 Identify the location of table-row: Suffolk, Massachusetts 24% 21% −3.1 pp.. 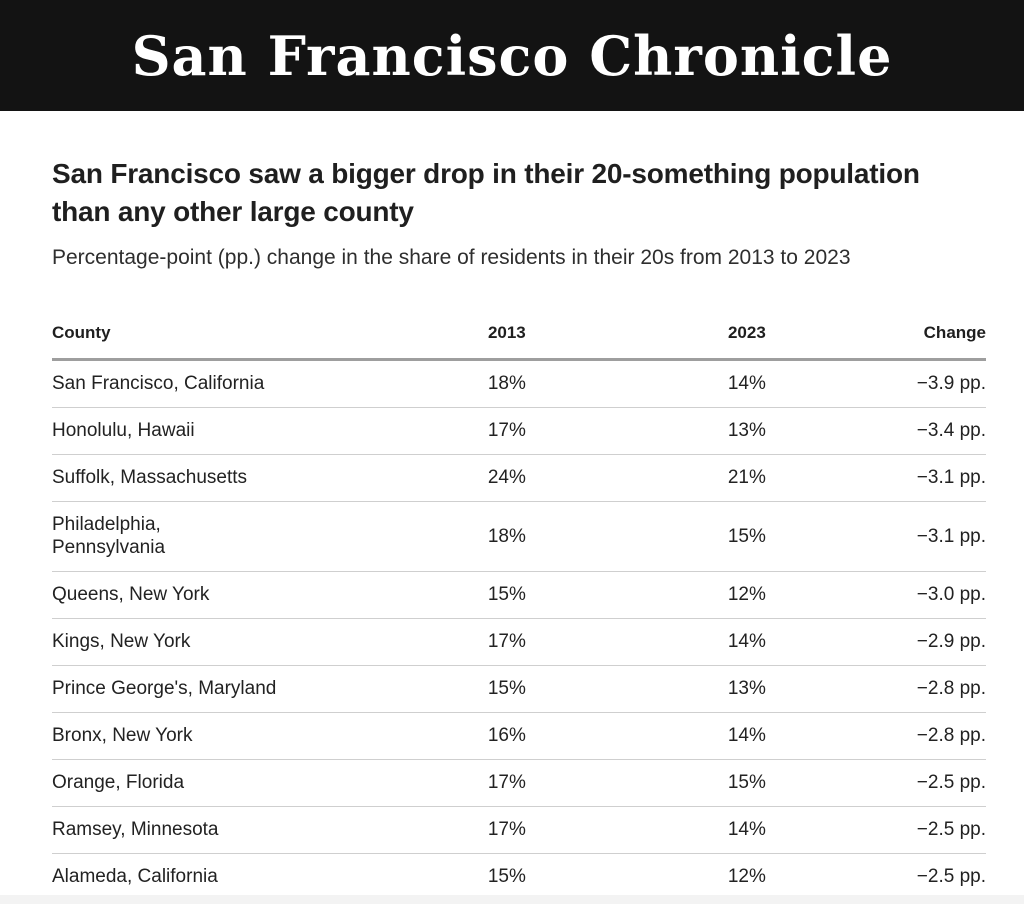
(519, 478).